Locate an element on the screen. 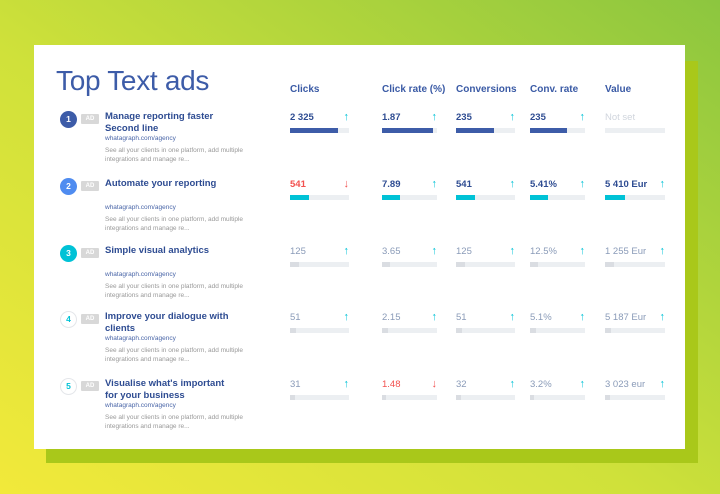 Image resolution: width=720 pixels, height=494 pixels. metric-conversions: 125 ↑ is located at coordinates (485, 259).